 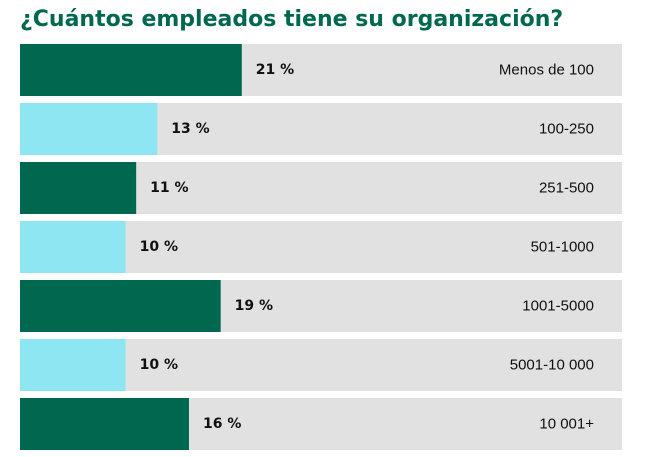 What do you see at coordinates (275, 70) in the screenshot?
I see `bar-value-label: 21 %` at bounding box center [275, 70].